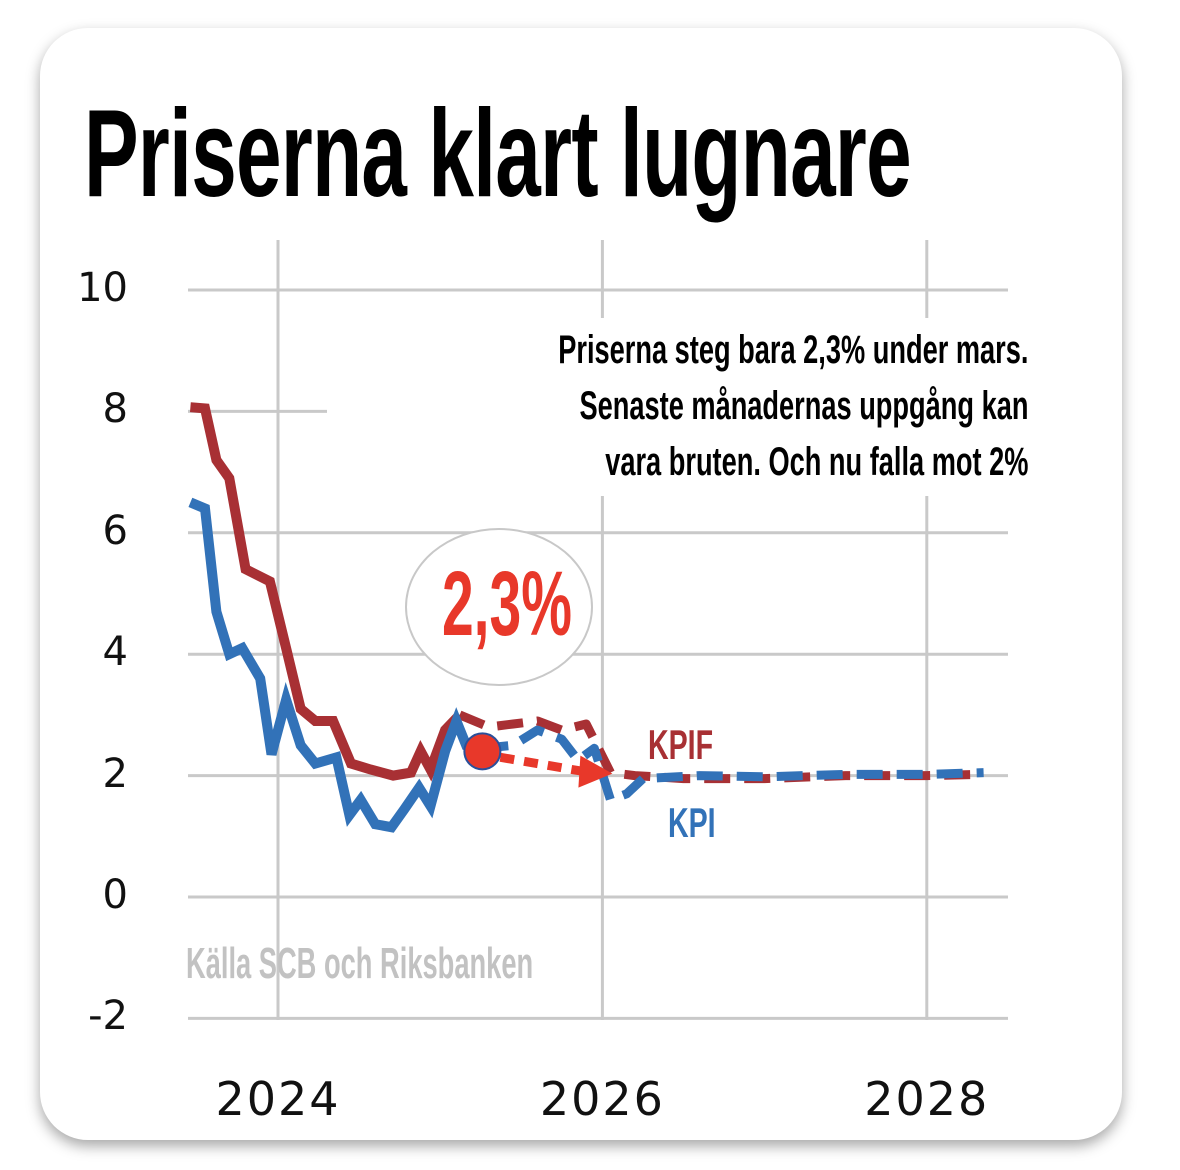 Image resolution: width=1180 pixels, height=1170 pixels. Describe the element at coordinates (498, 154) in the screenshot. I see `chart-title: Priserna klart lugnare` at that location.